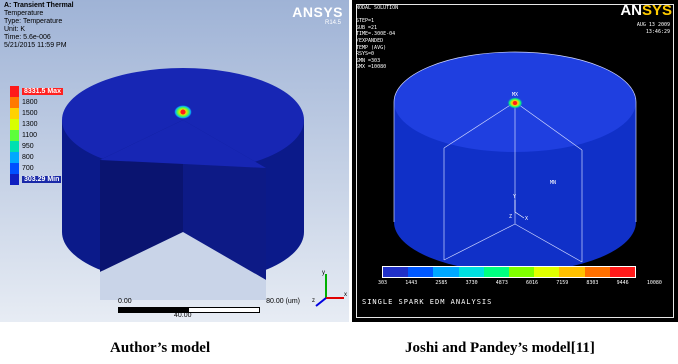  Describe the element at coordinates (33, 21) in the screenshot. I see `header-line-2: Type: Temperature` at that location.